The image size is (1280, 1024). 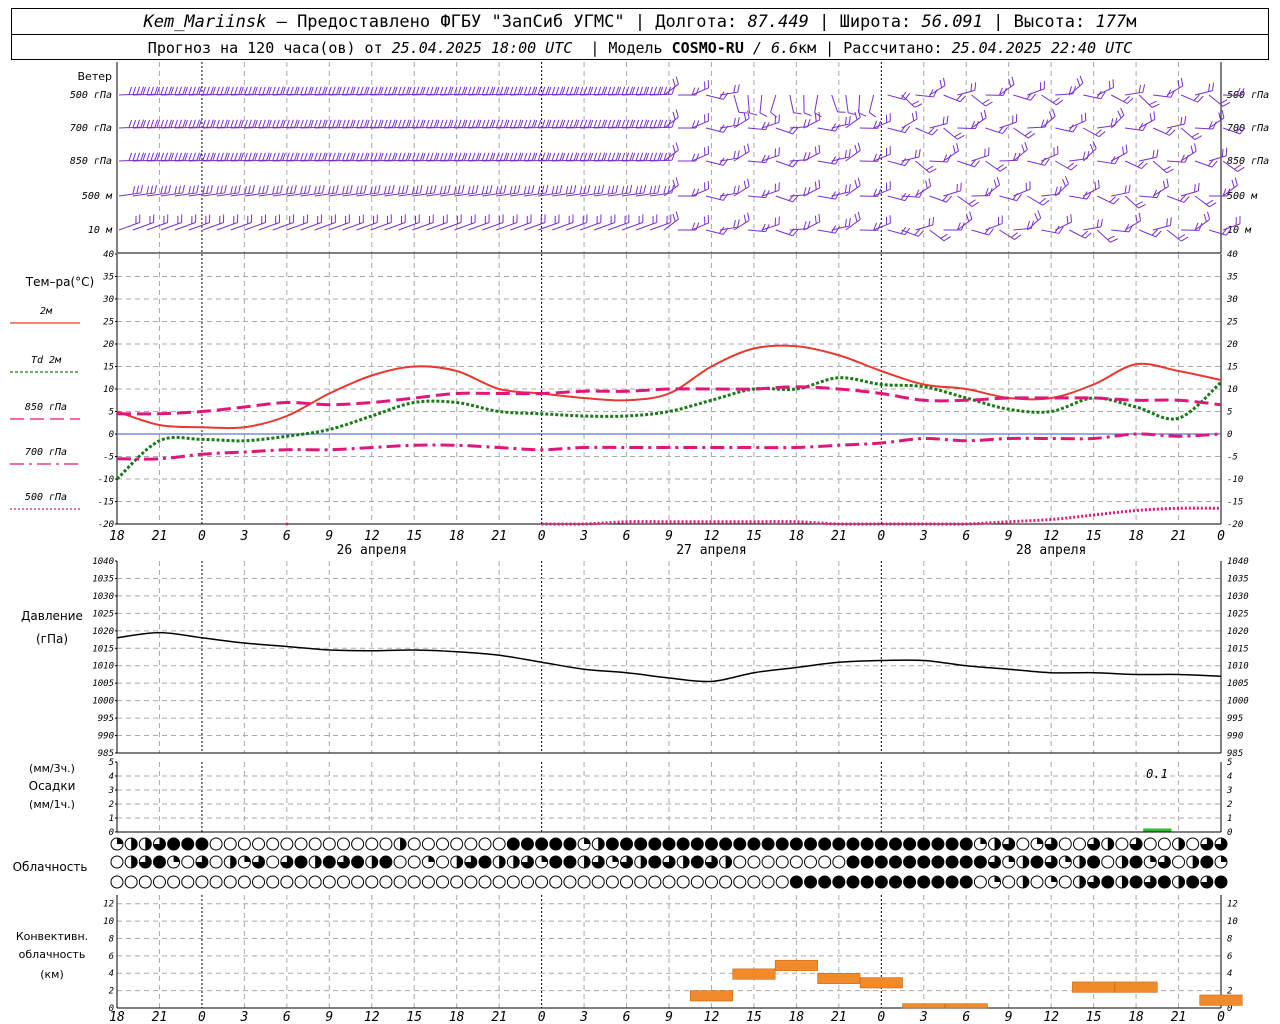 What do you see at coordinates (52, 974) in the screenshot?
I see `conv-unit: (км)` at bounding box center [52, 974].